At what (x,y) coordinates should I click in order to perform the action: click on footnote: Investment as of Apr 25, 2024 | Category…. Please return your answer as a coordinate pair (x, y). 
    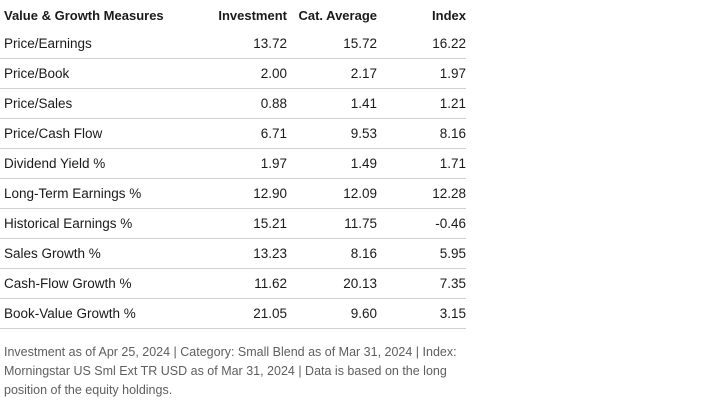
    Looking at the image, I should click on (243, 371).